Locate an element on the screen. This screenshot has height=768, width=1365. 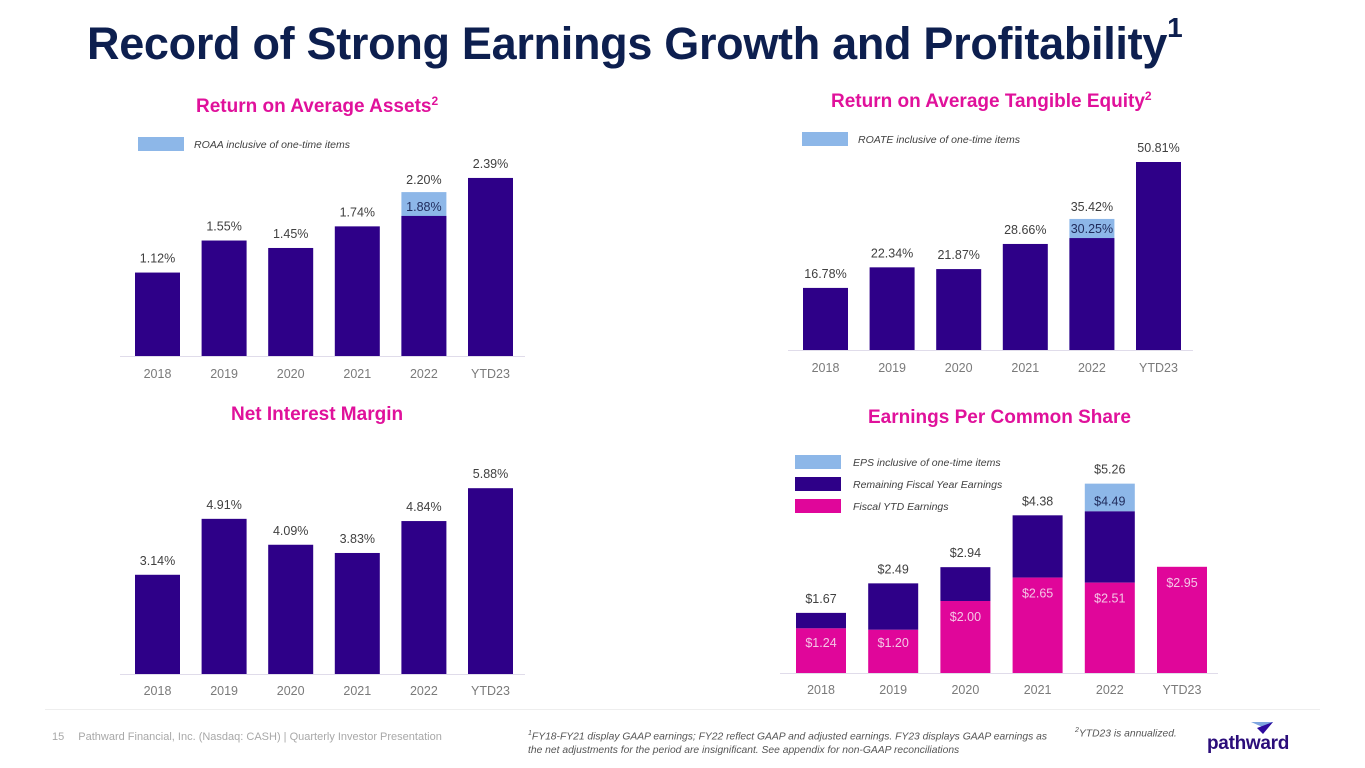
eps-legend-label: Fiscal YTD Earnings is located at coordinates (901, 507).